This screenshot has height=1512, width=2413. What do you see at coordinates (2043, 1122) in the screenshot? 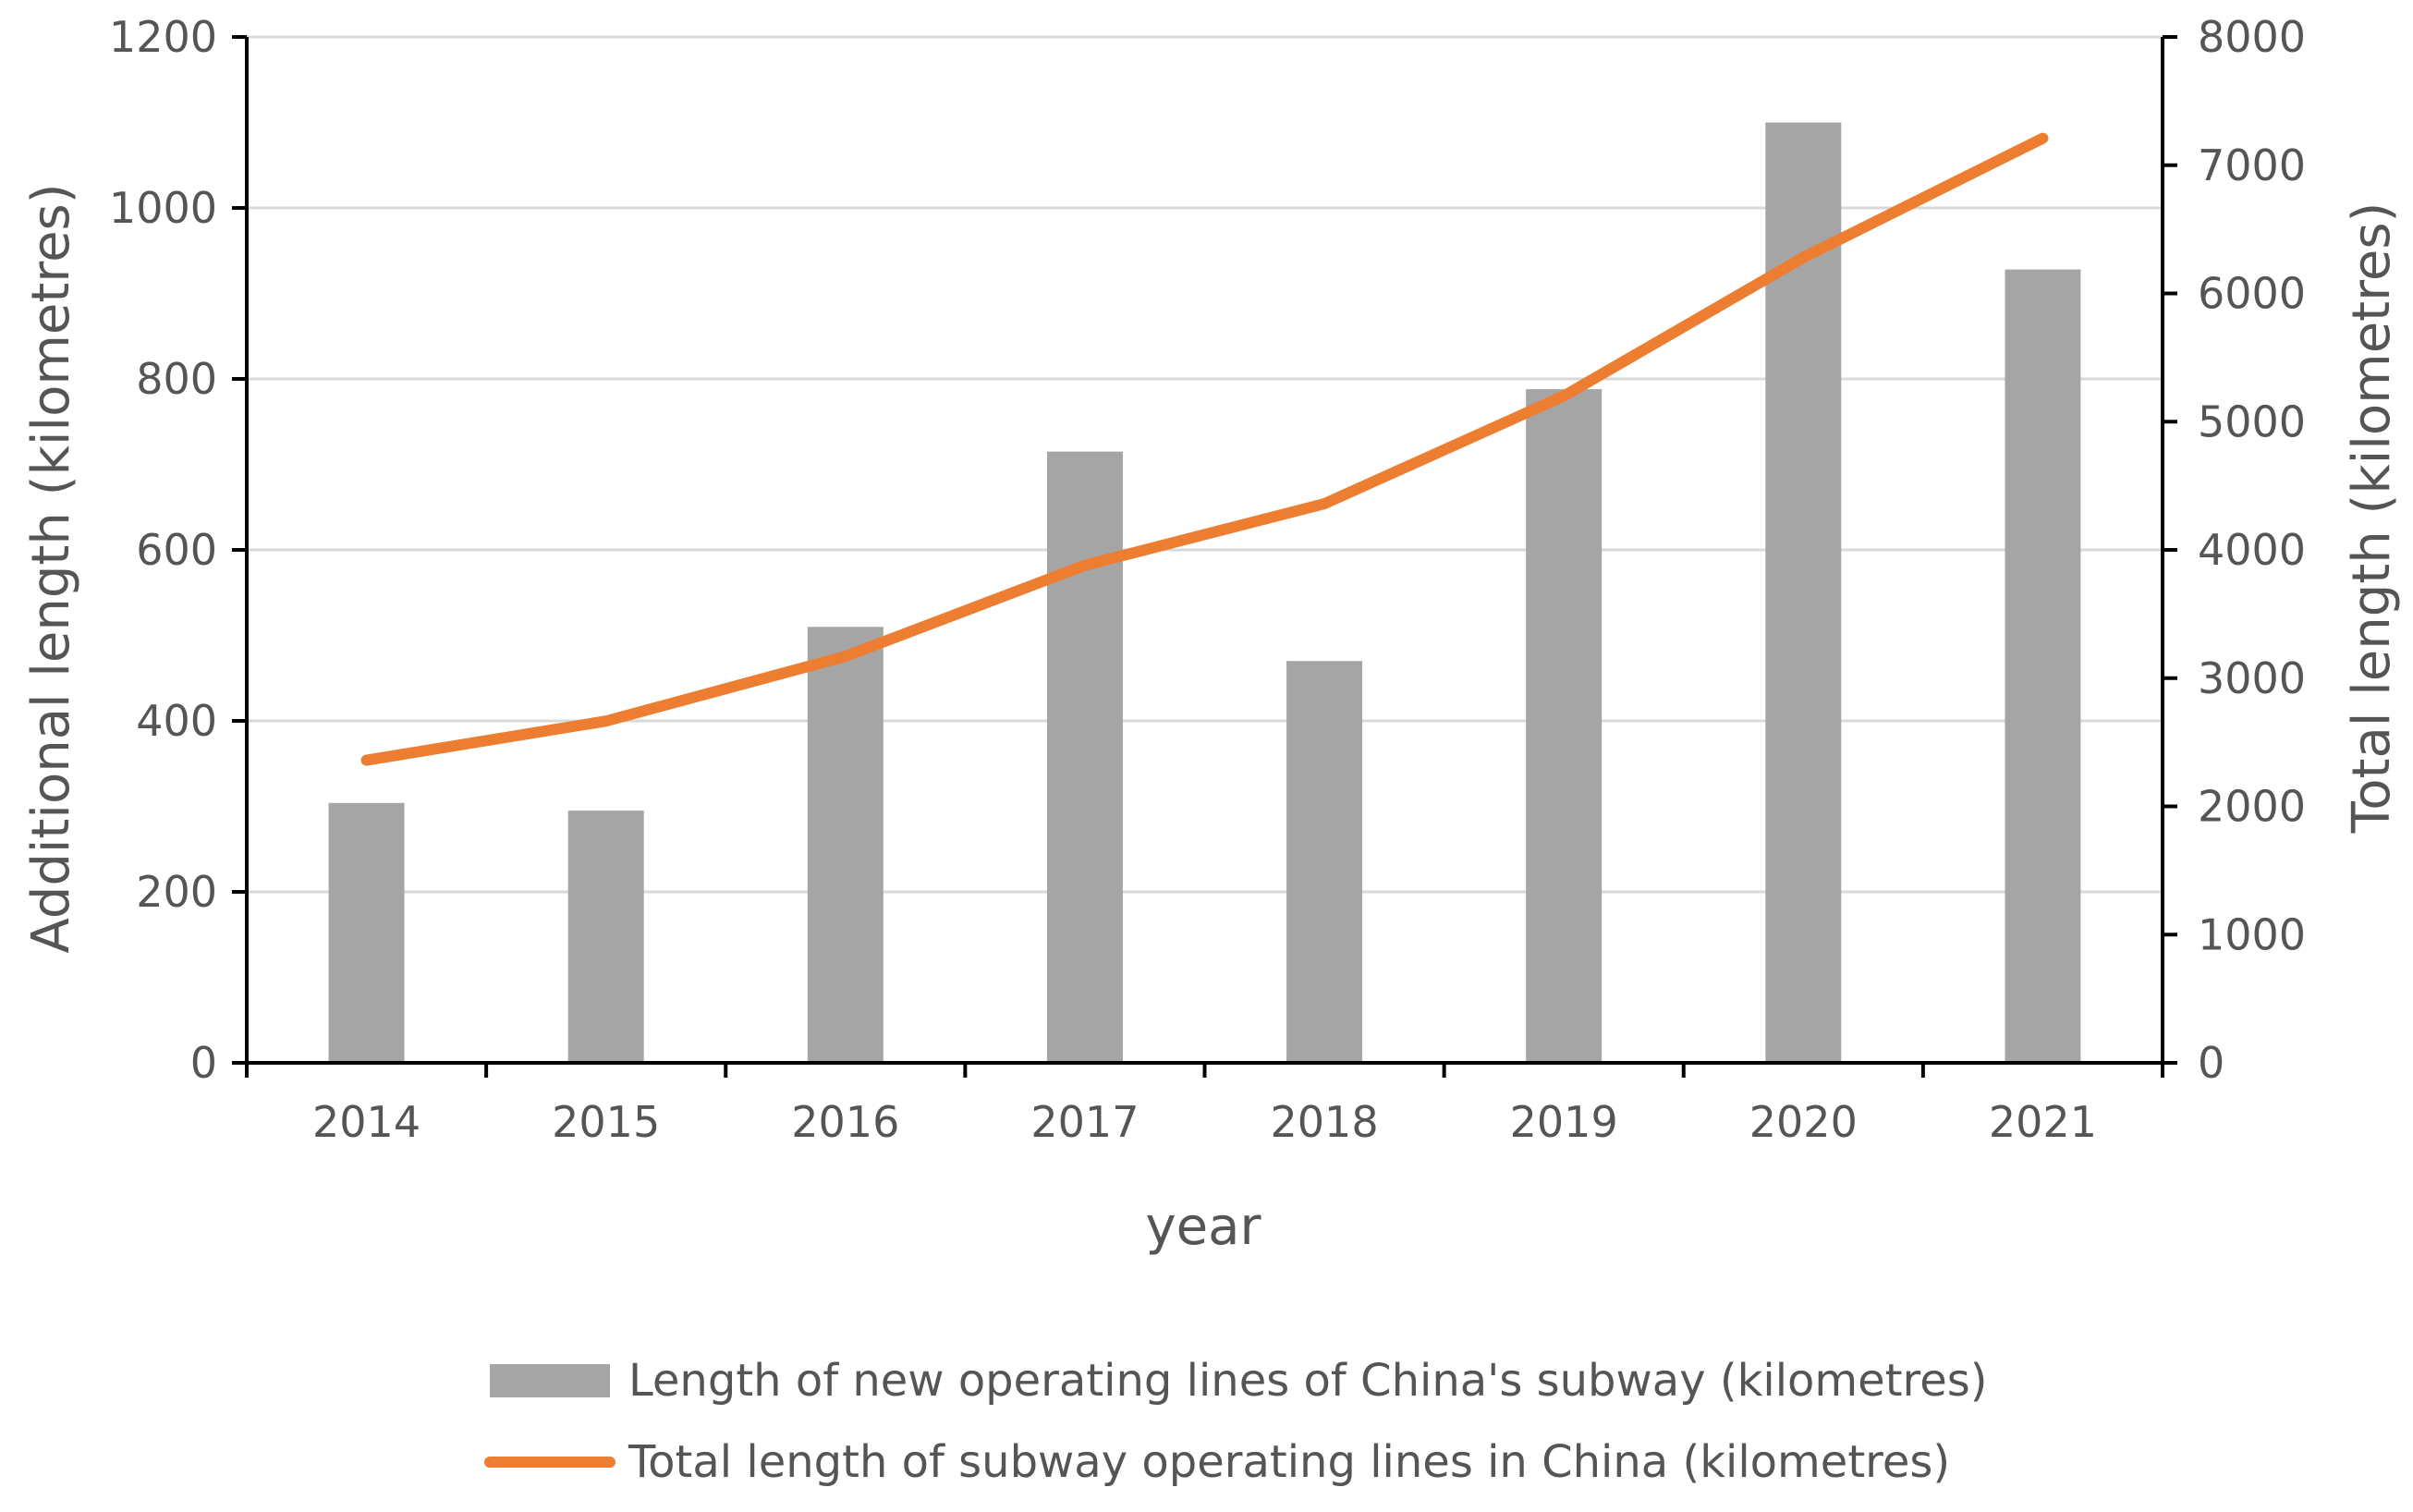
I see `x-tick-label: 2021` at bounding box center [2043, 1122].